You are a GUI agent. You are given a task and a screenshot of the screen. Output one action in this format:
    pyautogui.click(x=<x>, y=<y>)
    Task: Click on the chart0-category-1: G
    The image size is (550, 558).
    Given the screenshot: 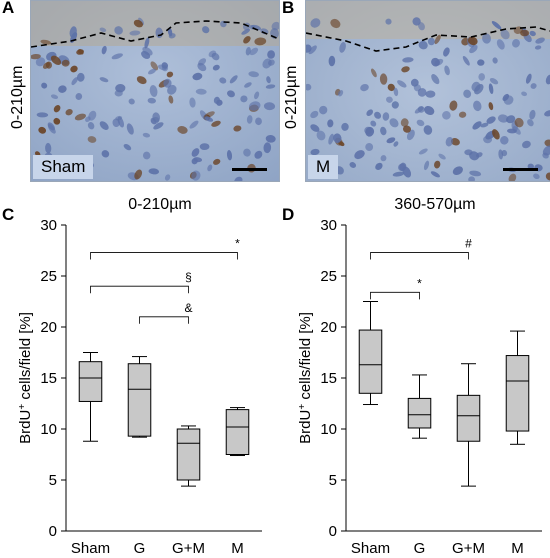 What is the action you would take?
    pyautogui.click(x=140, y=548)
    